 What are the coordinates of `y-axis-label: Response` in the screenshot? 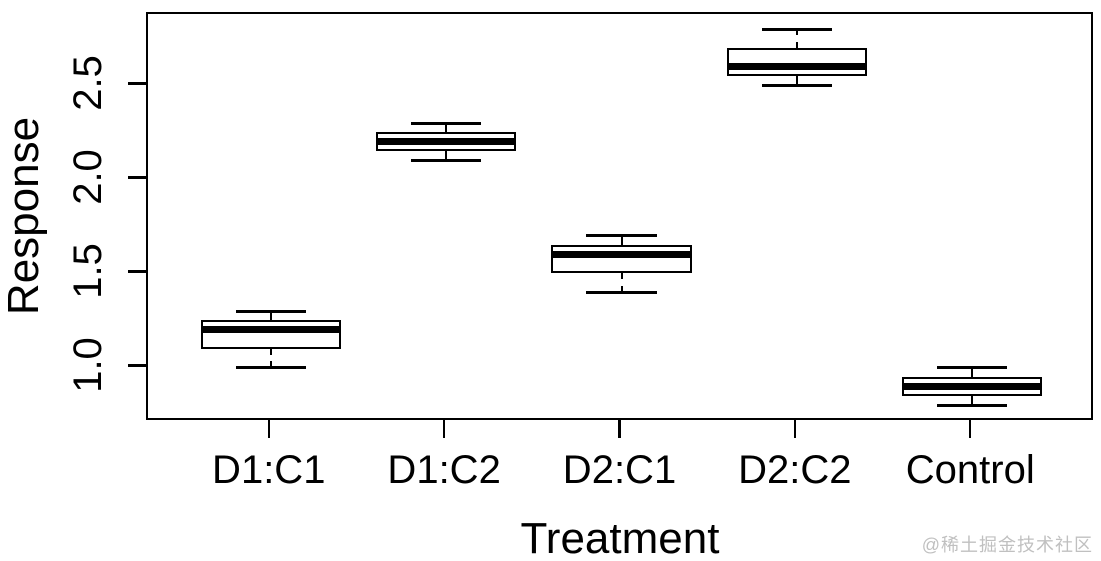 It's located at (24, 216).